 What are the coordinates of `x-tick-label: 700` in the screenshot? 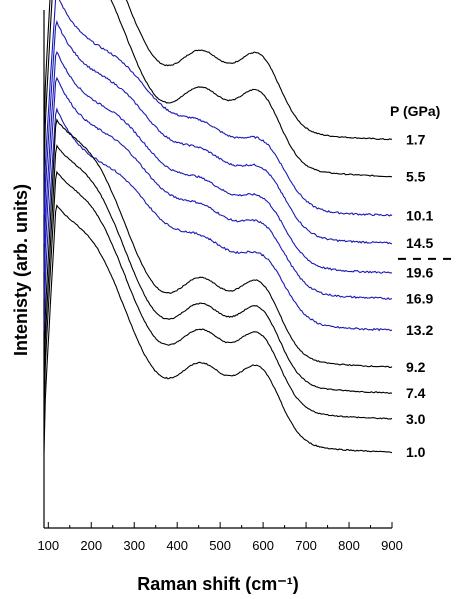 It's located at (306, 545).